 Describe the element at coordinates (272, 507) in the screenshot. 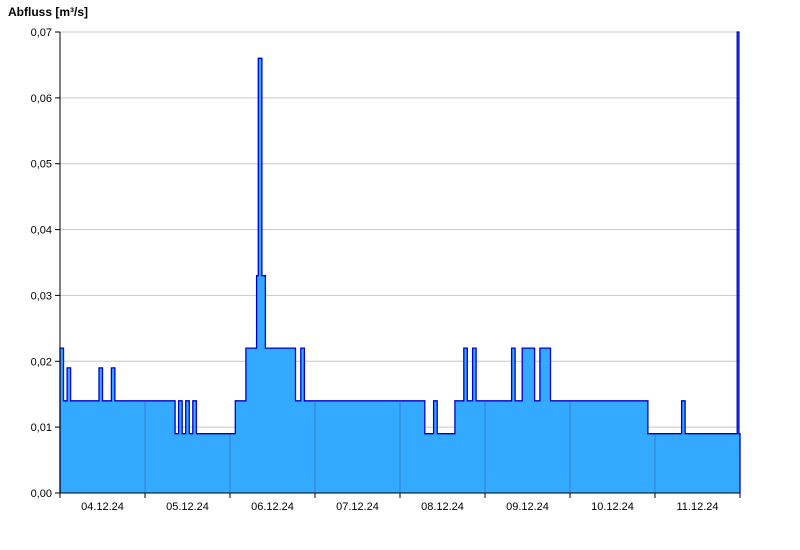

I see `x-tick-label: 06.12.24` at that location.